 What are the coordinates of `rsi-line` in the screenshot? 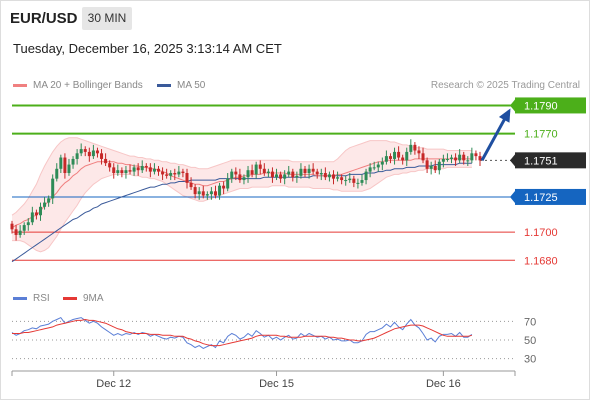 It's located at (242, 332).